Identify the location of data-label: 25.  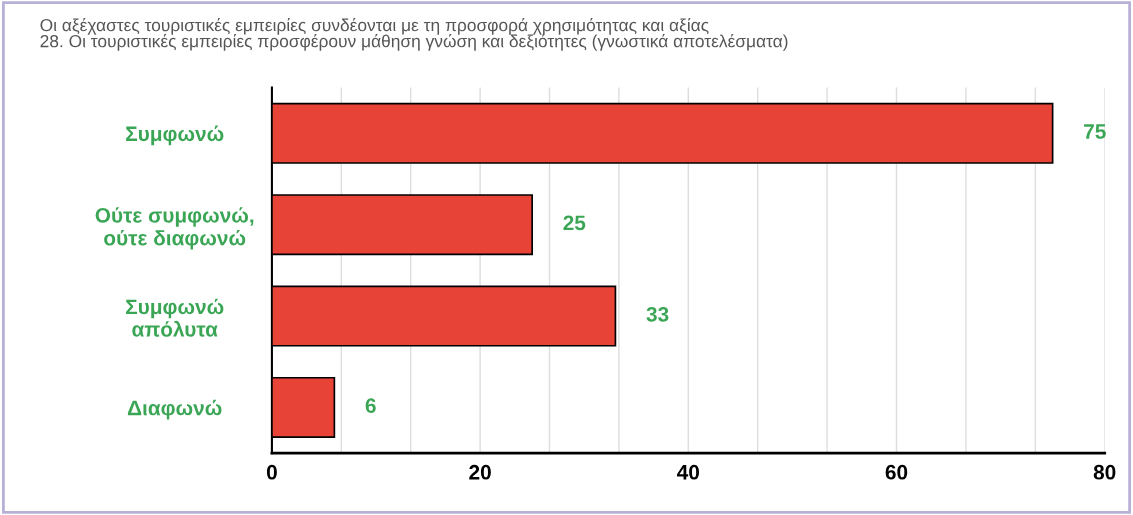
(574, 223).